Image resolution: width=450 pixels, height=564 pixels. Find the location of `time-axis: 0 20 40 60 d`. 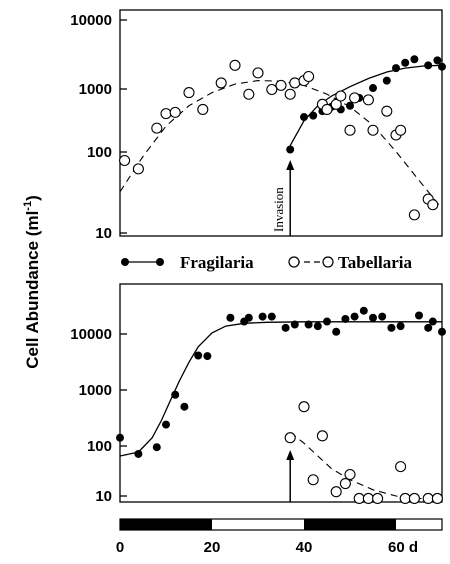

time-axis: 0 20 40 60 d is located at coordinates (279, 537).